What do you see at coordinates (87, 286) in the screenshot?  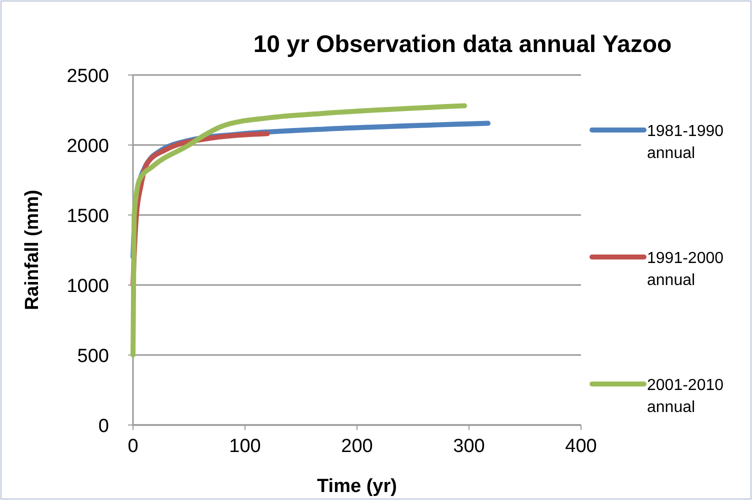 I see `y-tick-label: 1000` at bounding box center [87, 286].